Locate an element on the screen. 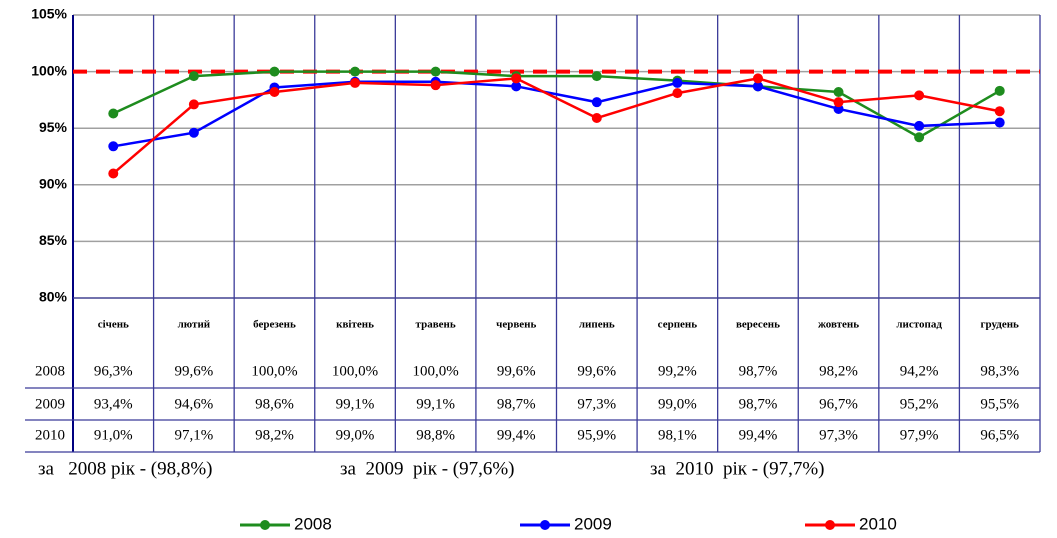  x-tick-label: квітень is located at coordinates (355, 325).